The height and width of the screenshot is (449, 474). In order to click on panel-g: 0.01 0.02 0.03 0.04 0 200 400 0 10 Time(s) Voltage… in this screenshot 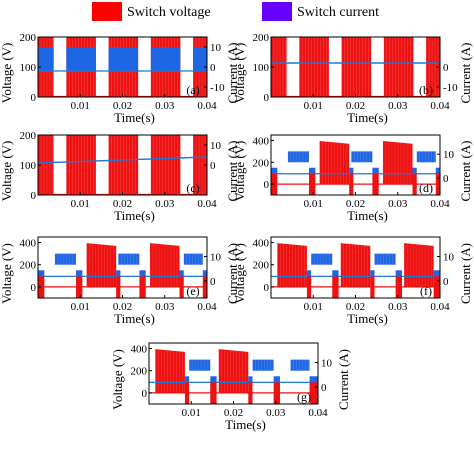, I will do `click(230, 387)`.